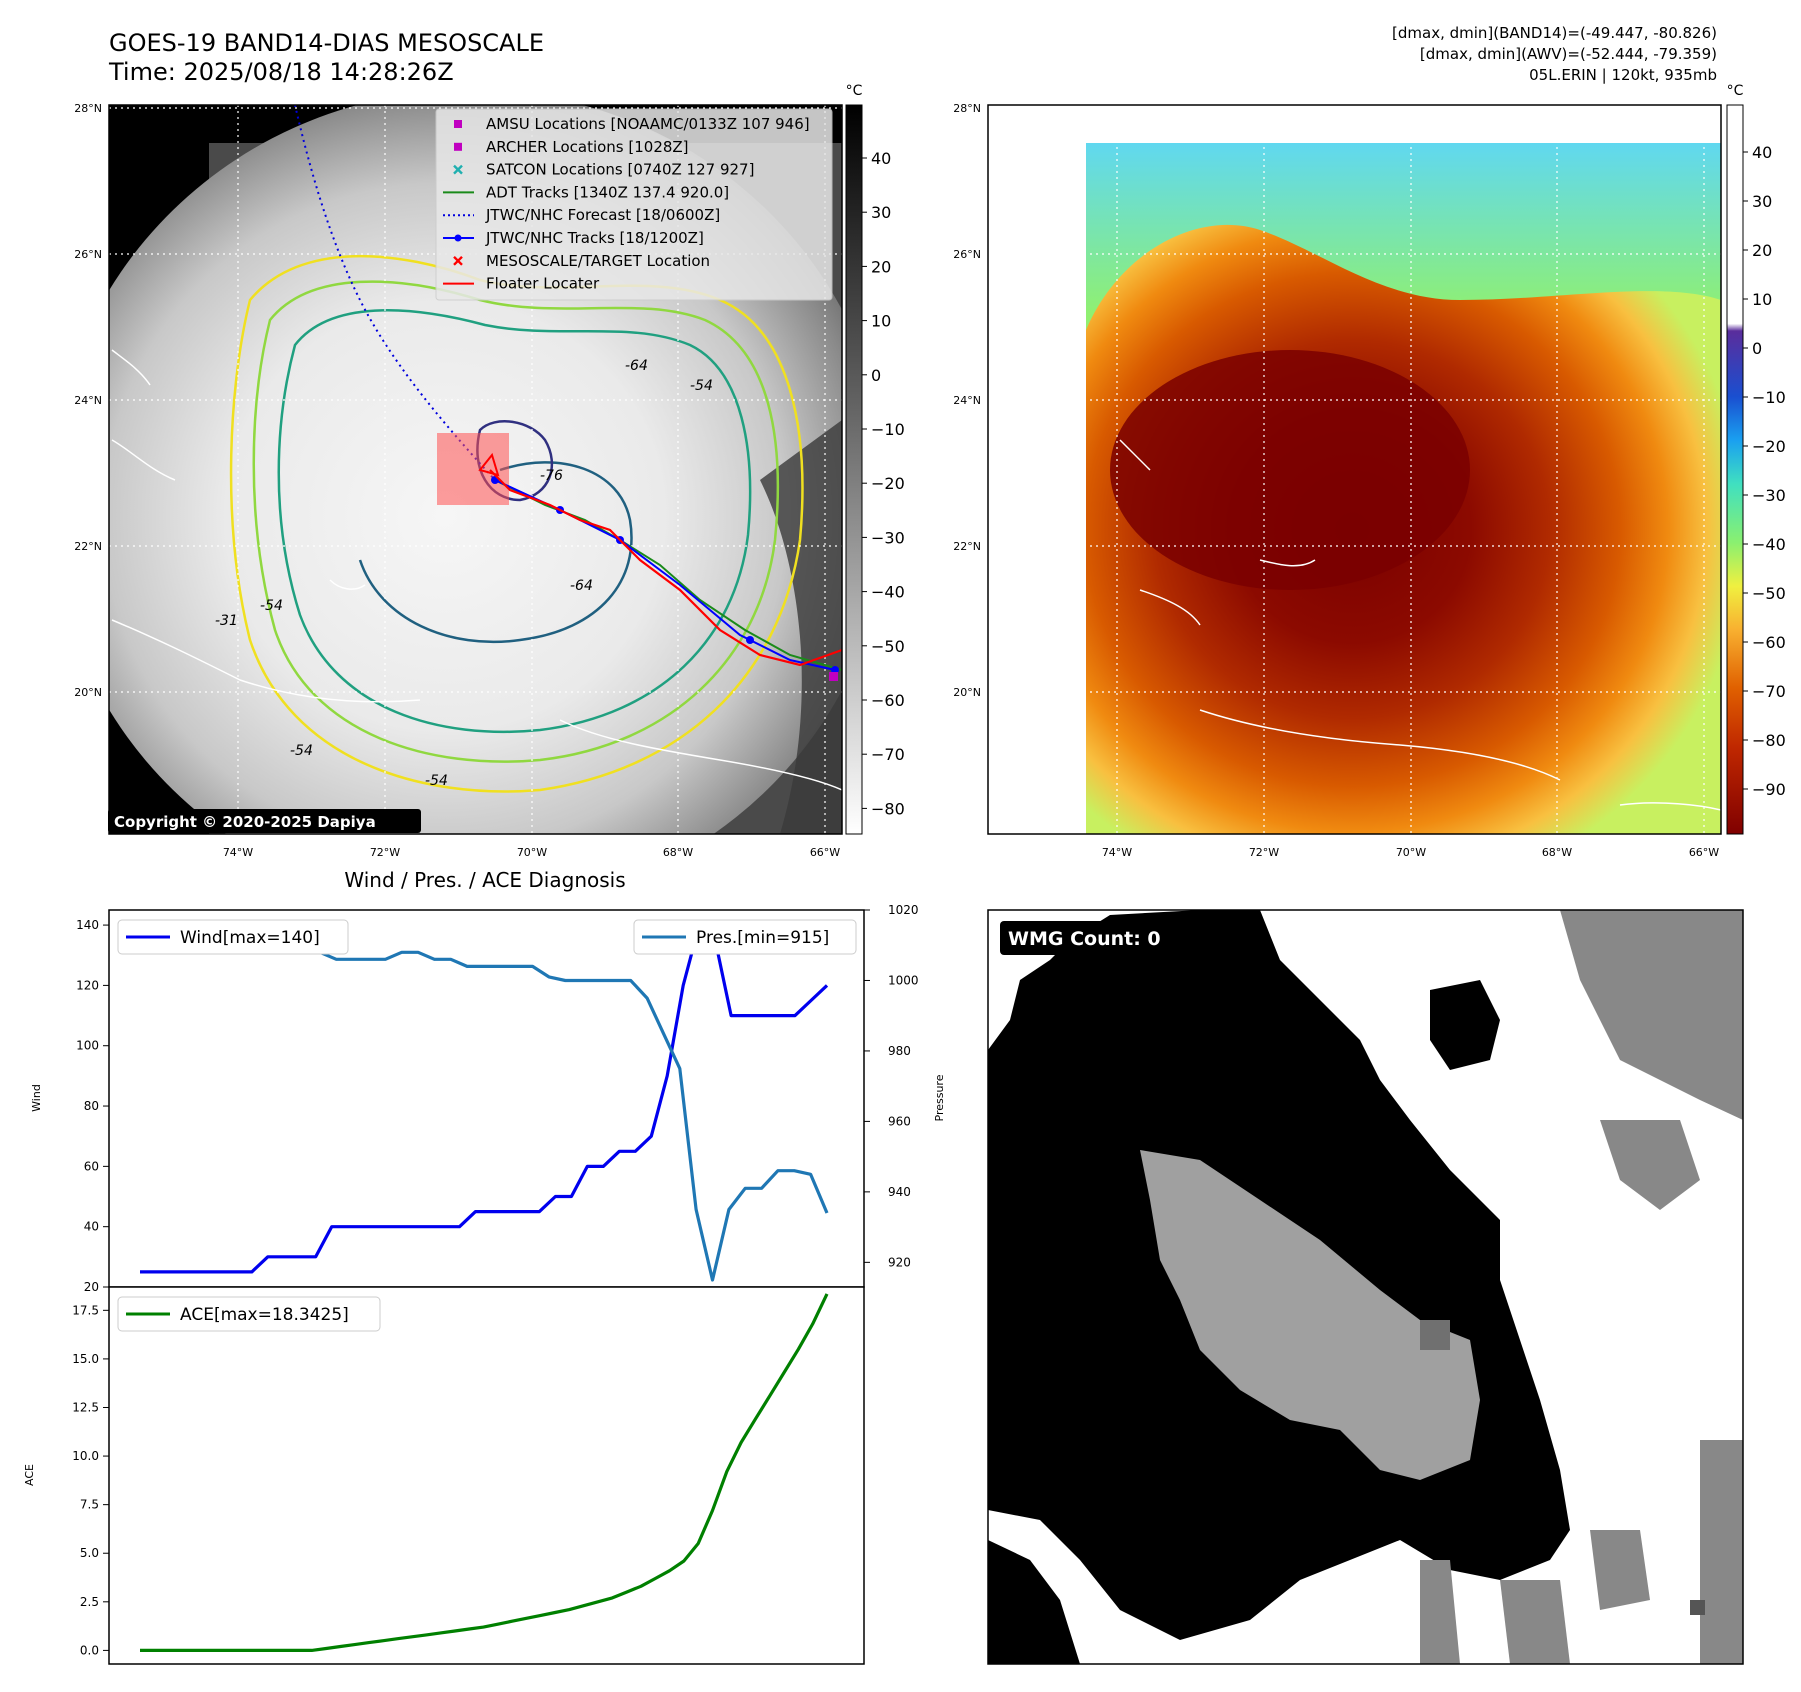 This screenshot has height=1692, width=1801. Describe the element at coordinates (888, 537) in the screenshot. I see `colorbar-tick-label: −30` at that location.